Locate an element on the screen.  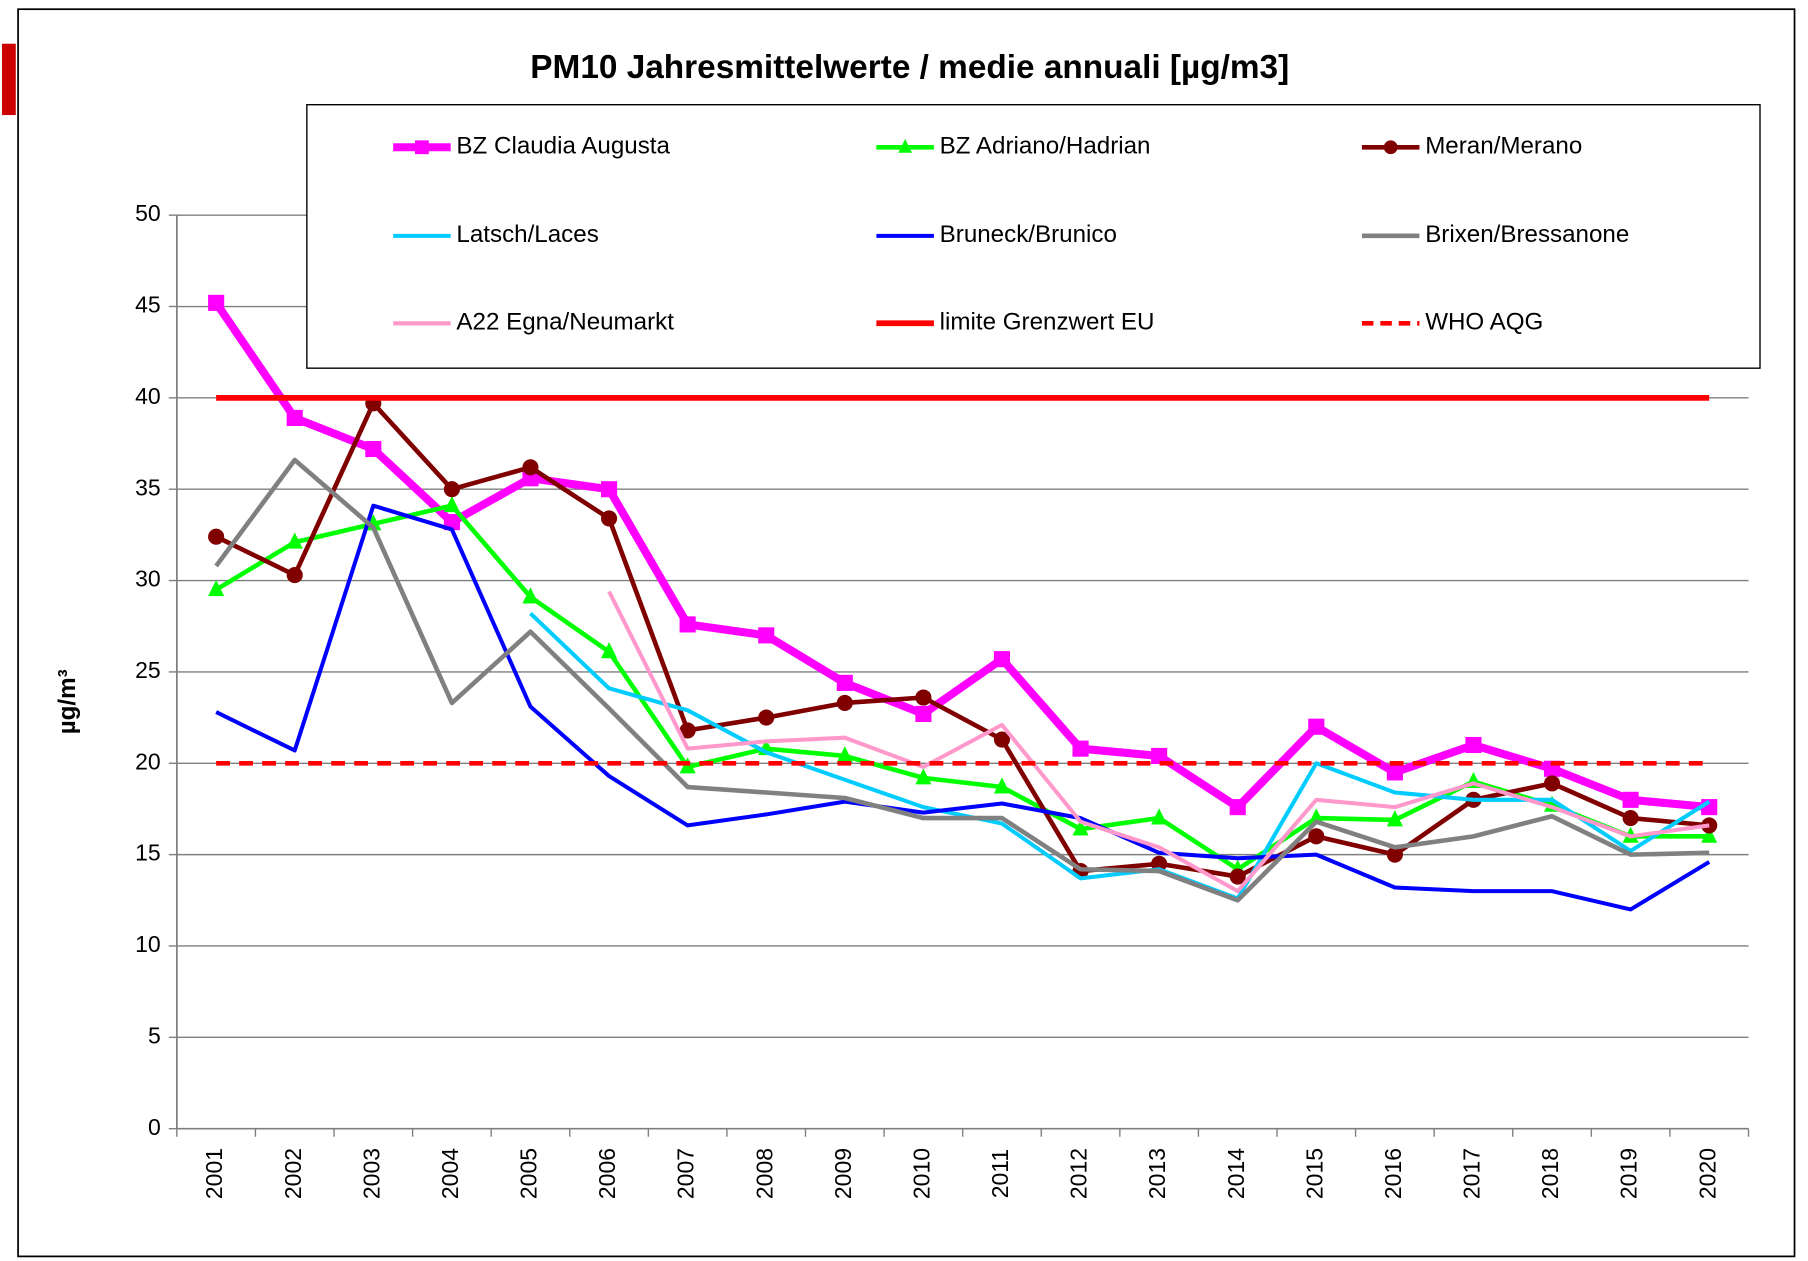
y-tick-label: 40 is located at coordinates (148, 396).